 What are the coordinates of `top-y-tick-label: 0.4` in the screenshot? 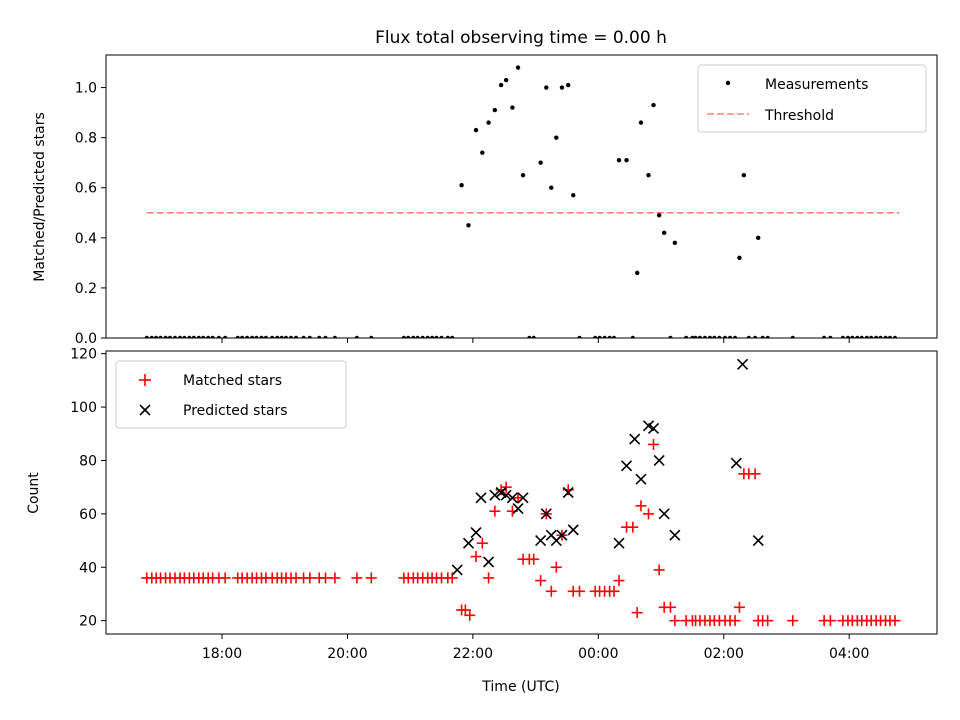 It's located at (86, 239).